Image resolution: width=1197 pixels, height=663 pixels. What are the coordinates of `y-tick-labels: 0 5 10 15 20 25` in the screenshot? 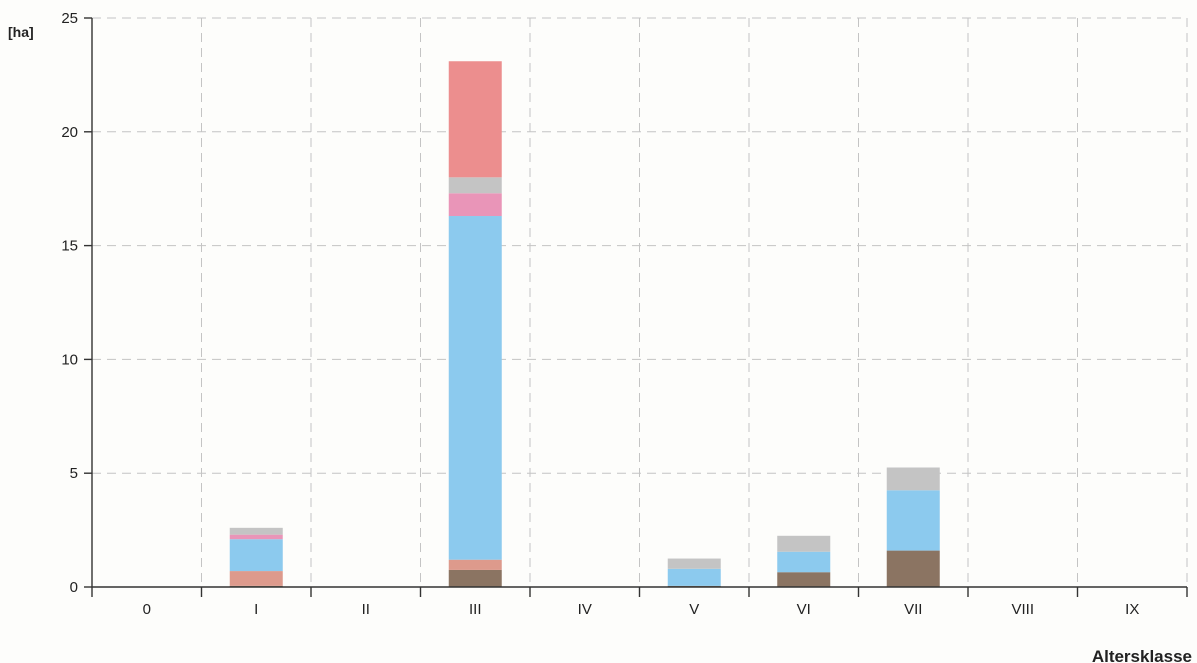 It's located at (69, 303).